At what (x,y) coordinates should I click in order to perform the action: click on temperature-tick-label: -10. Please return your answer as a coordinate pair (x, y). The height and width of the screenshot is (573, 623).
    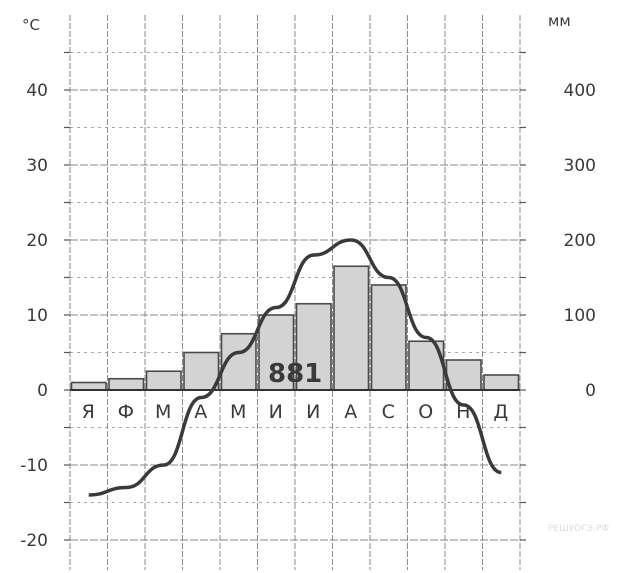
    Looking at the image, I should click on (34, 466).